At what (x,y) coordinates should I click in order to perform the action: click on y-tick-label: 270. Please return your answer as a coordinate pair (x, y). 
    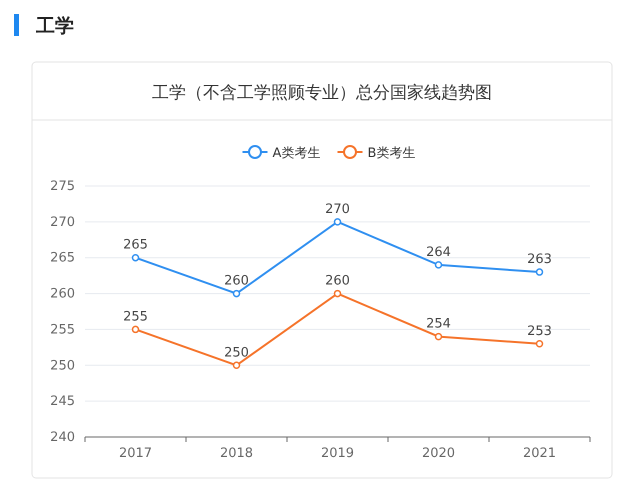
    Looking at the image, I should click on (62, 222).